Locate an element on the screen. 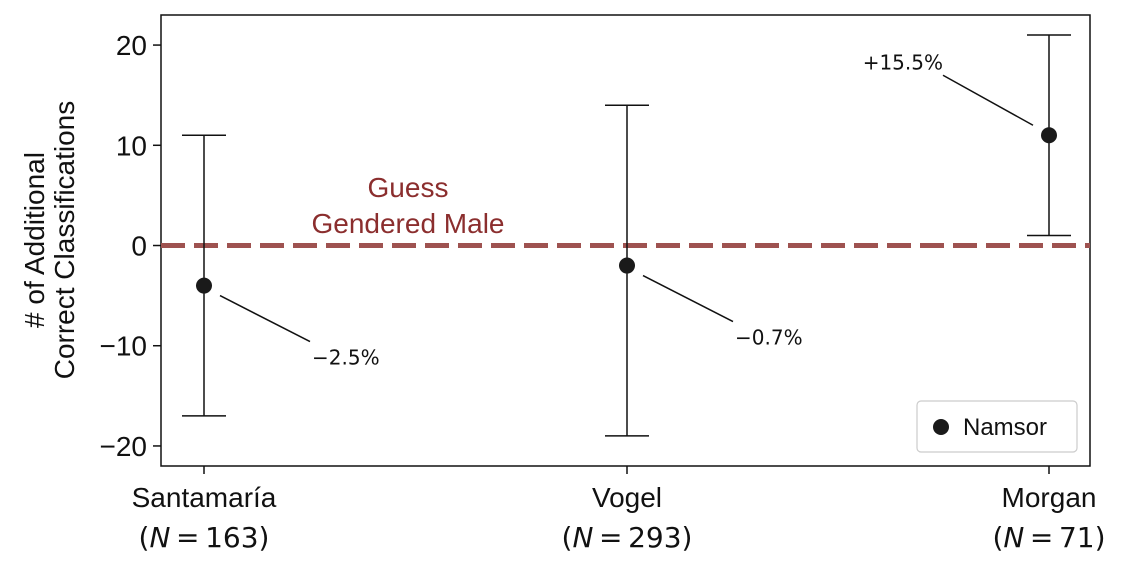  reference-line-label-line2: Gendered Male is located at coordinates (407, 223).